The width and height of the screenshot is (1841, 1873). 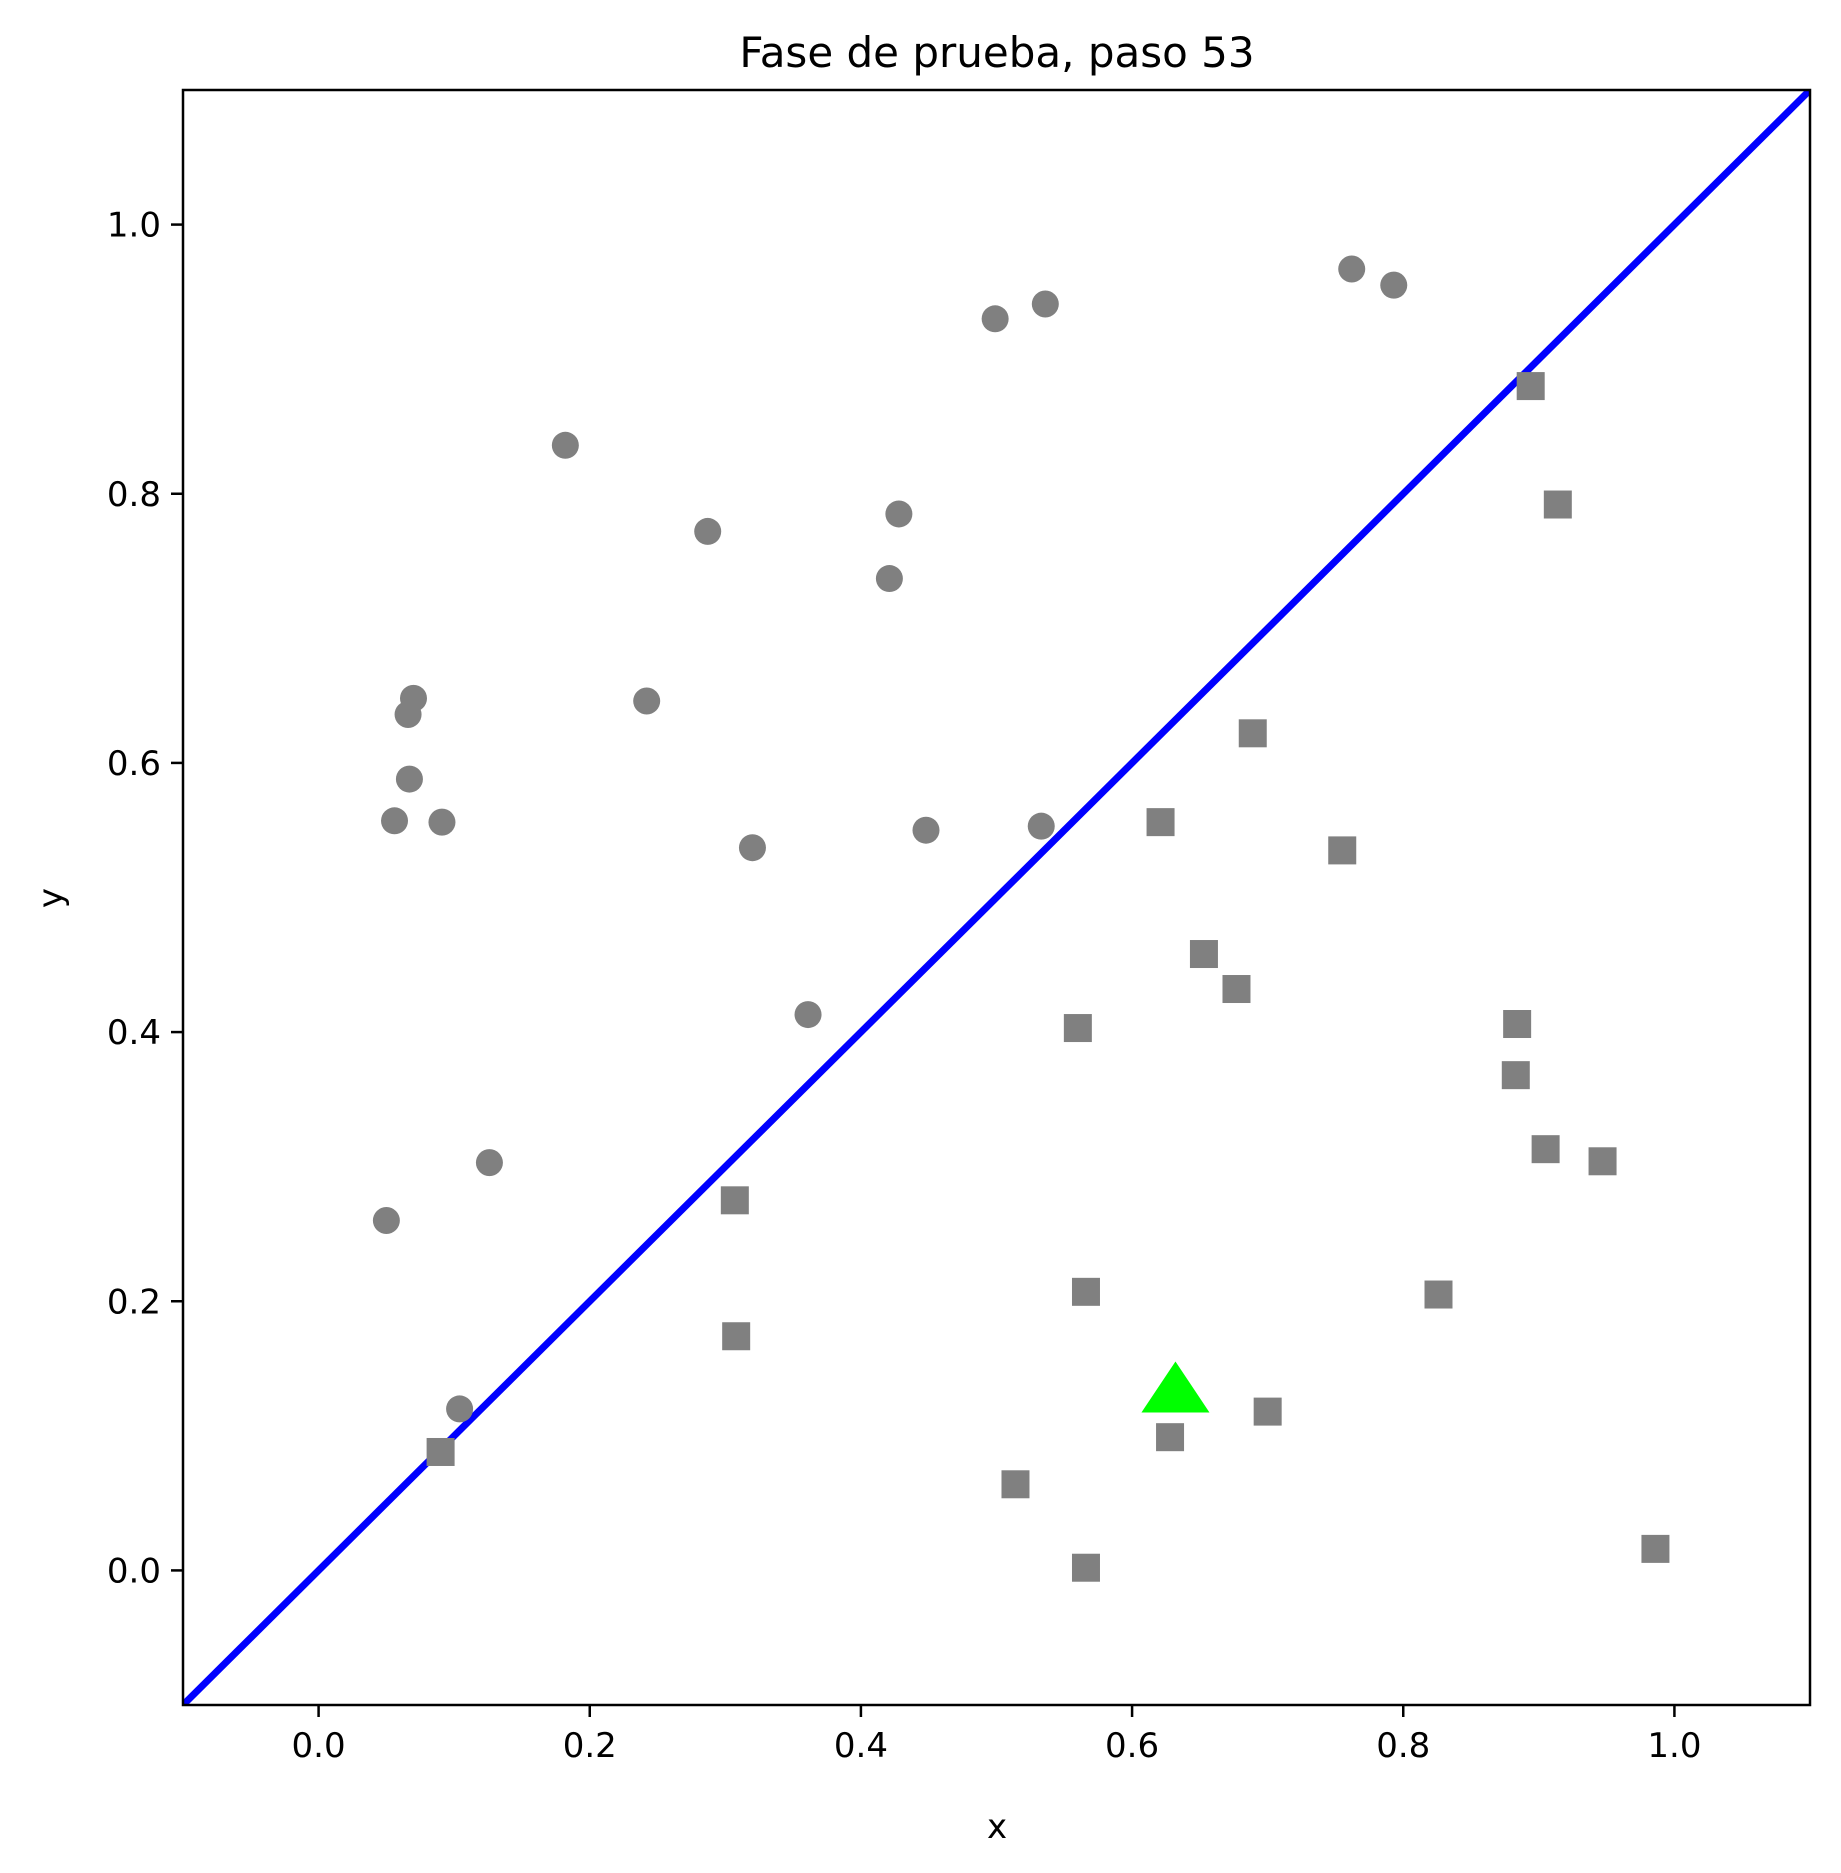 What do you see at coordinates (861, 1746) in the screenshot?
I see `x-tick-label-2: 0.4` at bounding box center [861, 1746].